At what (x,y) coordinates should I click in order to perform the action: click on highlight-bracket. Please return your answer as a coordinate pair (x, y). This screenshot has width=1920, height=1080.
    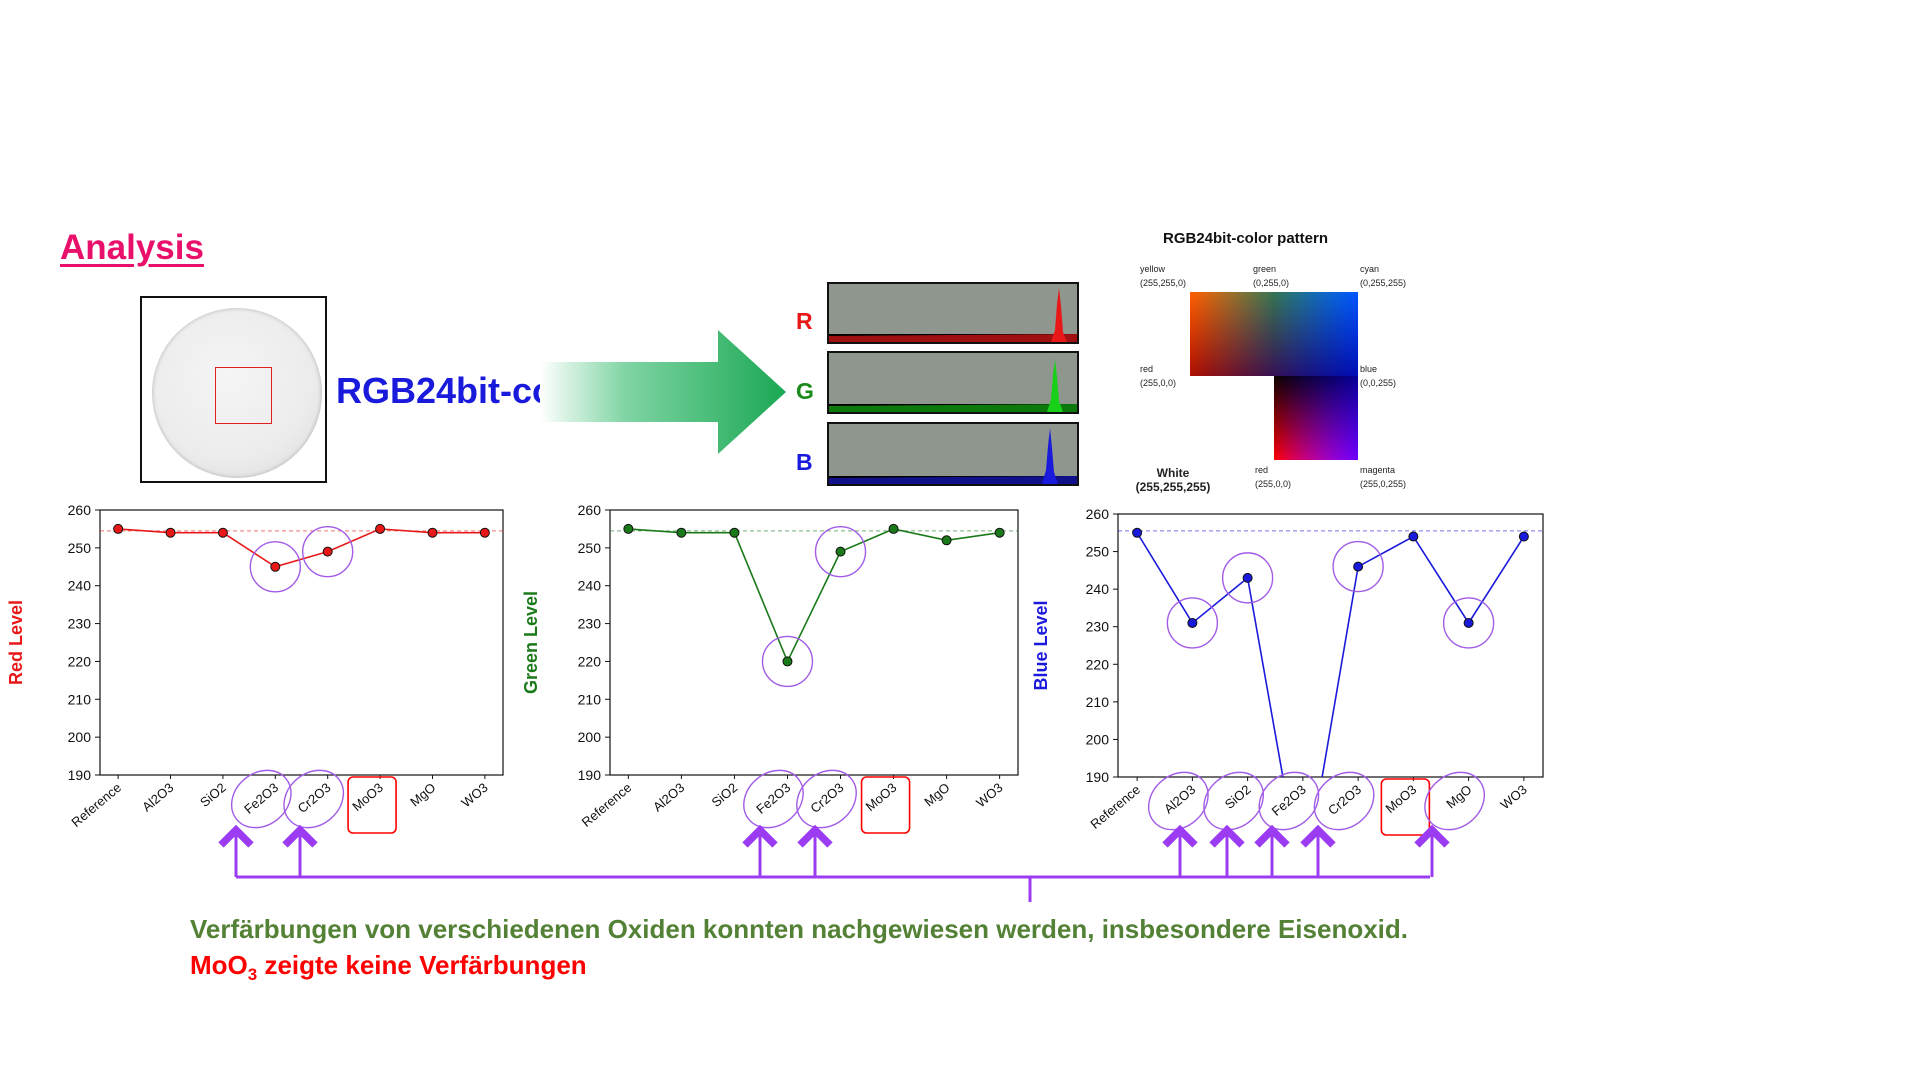
    Looking at the image, I should click on (834, 863).